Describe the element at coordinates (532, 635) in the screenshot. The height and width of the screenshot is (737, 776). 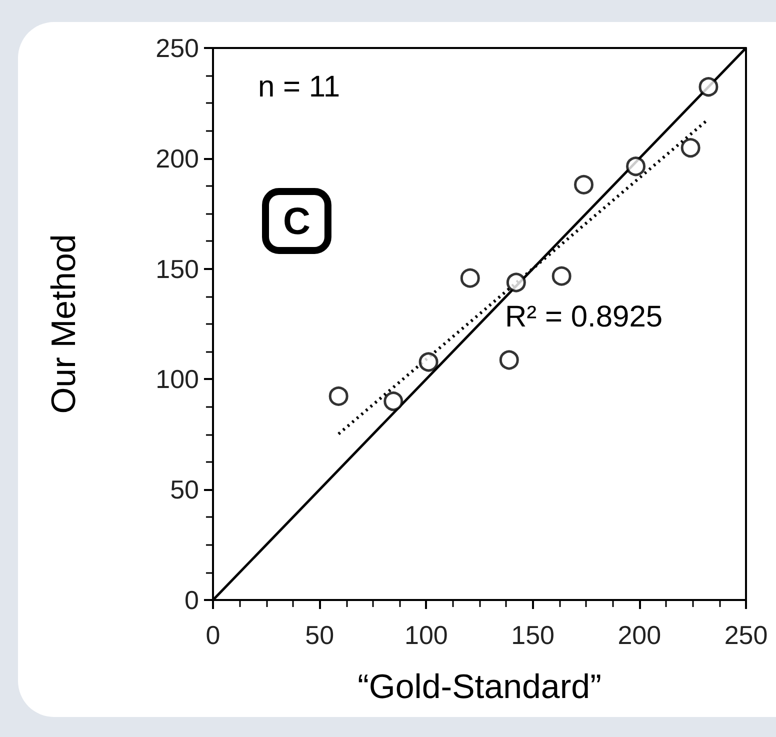
I see `x-tick-label: 150` at that location.